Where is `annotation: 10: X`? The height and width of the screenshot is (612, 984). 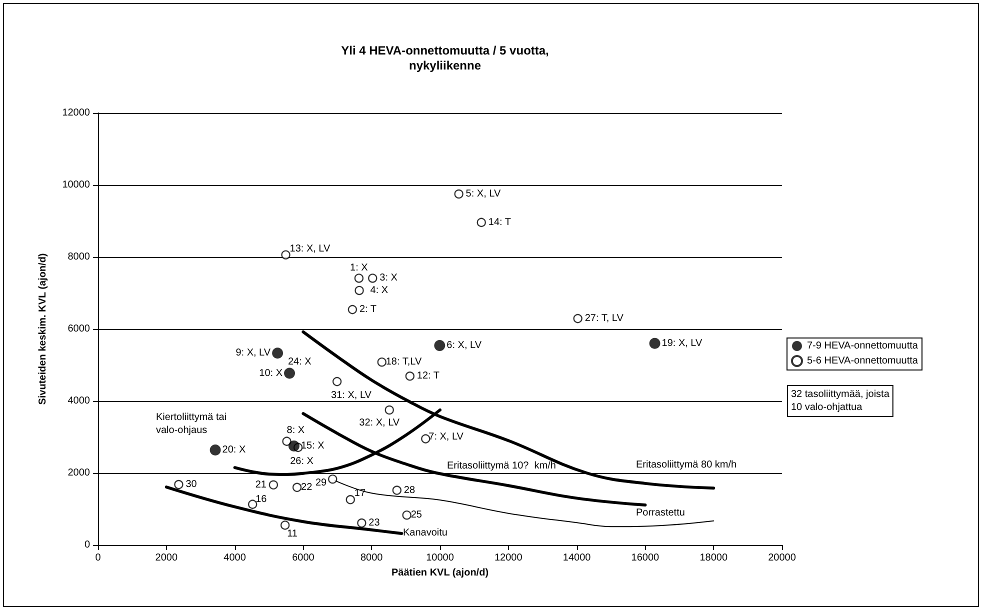
annotation: 10: X is located at coordinates (271, 373).